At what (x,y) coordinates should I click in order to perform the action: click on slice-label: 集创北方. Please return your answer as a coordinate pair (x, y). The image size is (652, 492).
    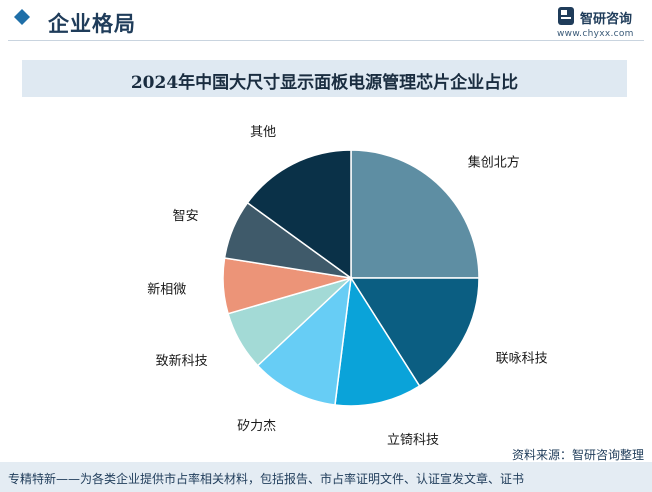
    Looking at the image, I should click on (494, 162).